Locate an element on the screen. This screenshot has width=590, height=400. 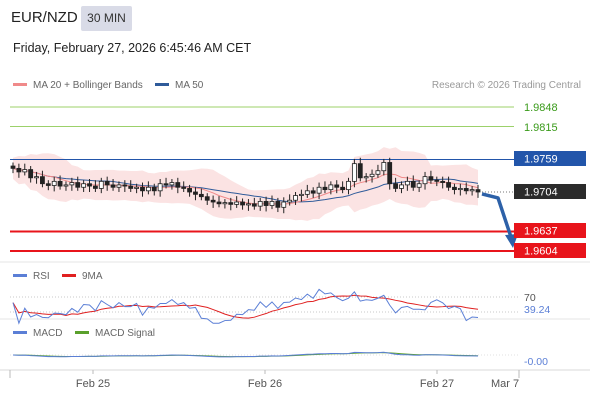
ma50-line is located at coordinates (245, 185).